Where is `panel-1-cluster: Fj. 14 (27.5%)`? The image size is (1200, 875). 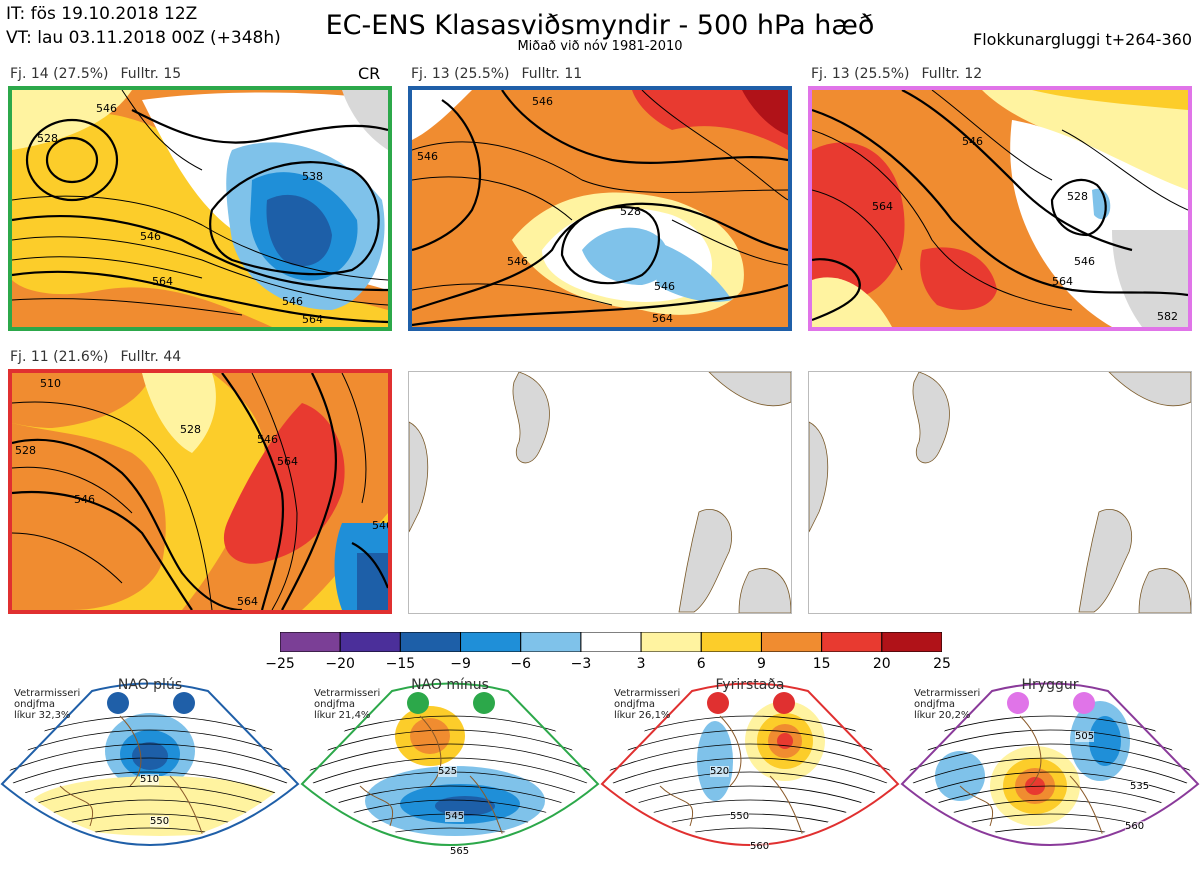
panel-1-cluster: Fj. 14 (27.5%) is located at coordinates (59, 74).